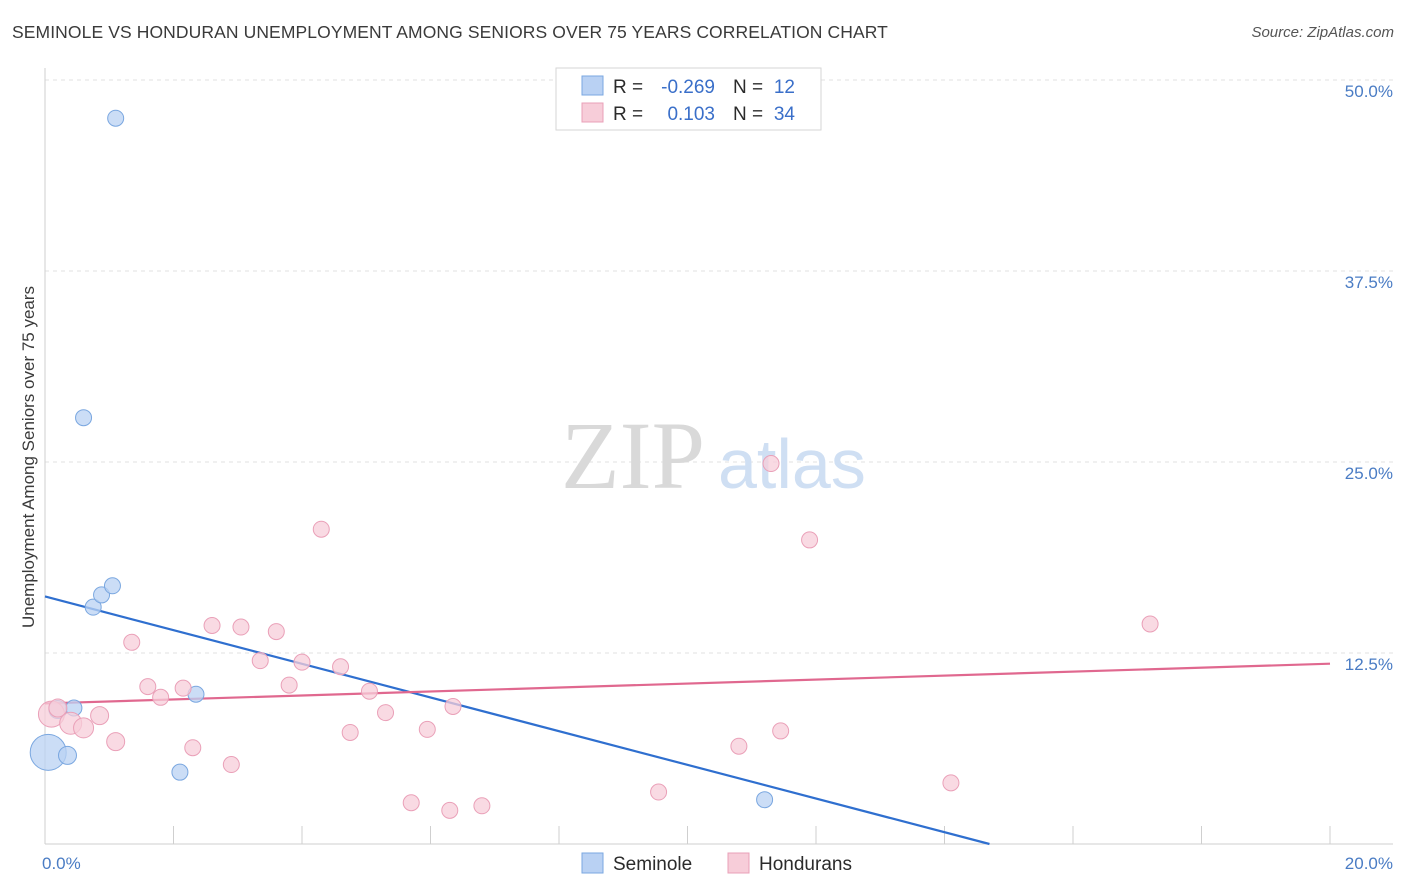 The image size is (1406, 892). Describe the element at coordinates (713, 455) in the screenshot. I see `watermark: ZIP atlas` at that location.